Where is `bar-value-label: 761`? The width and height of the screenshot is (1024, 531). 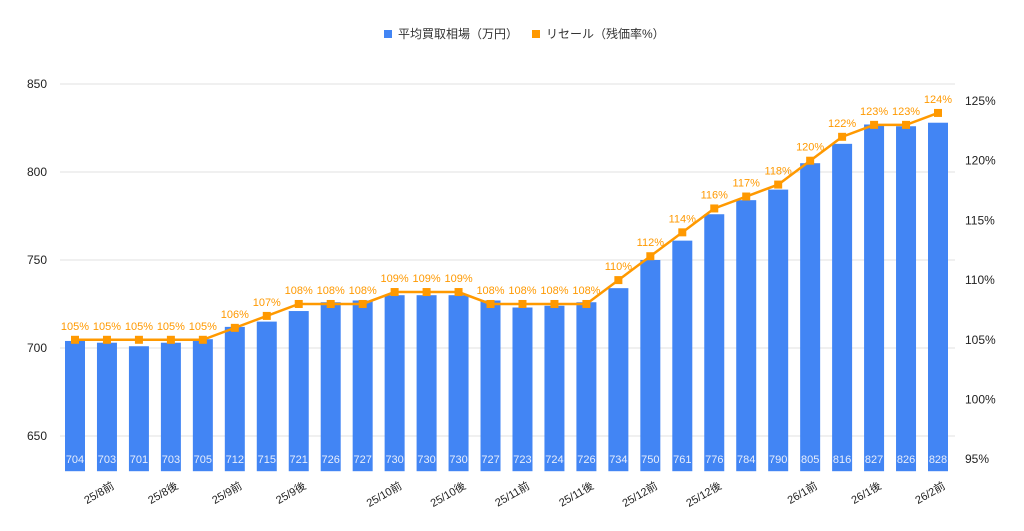 bar-value-label: 761 is located at coordinates (682, 460).